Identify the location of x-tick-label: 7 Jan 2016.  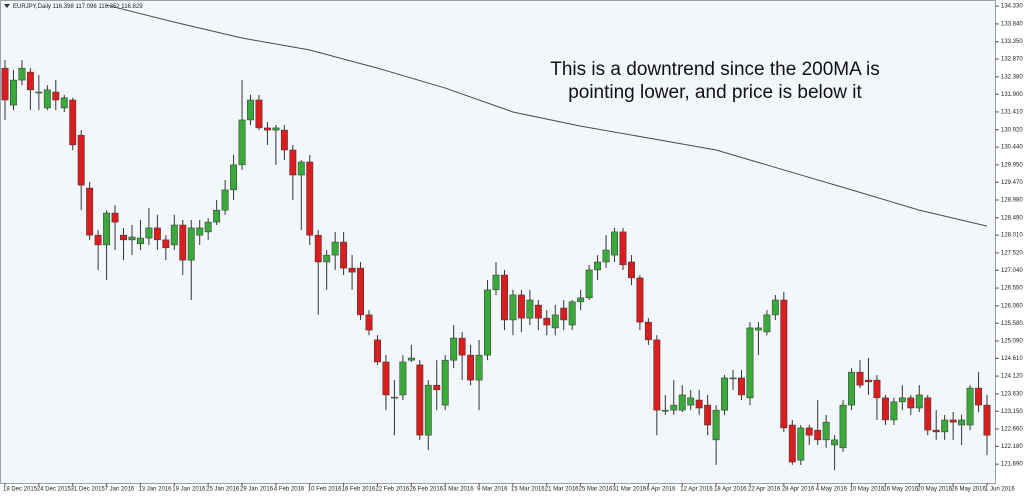
(120, 490).